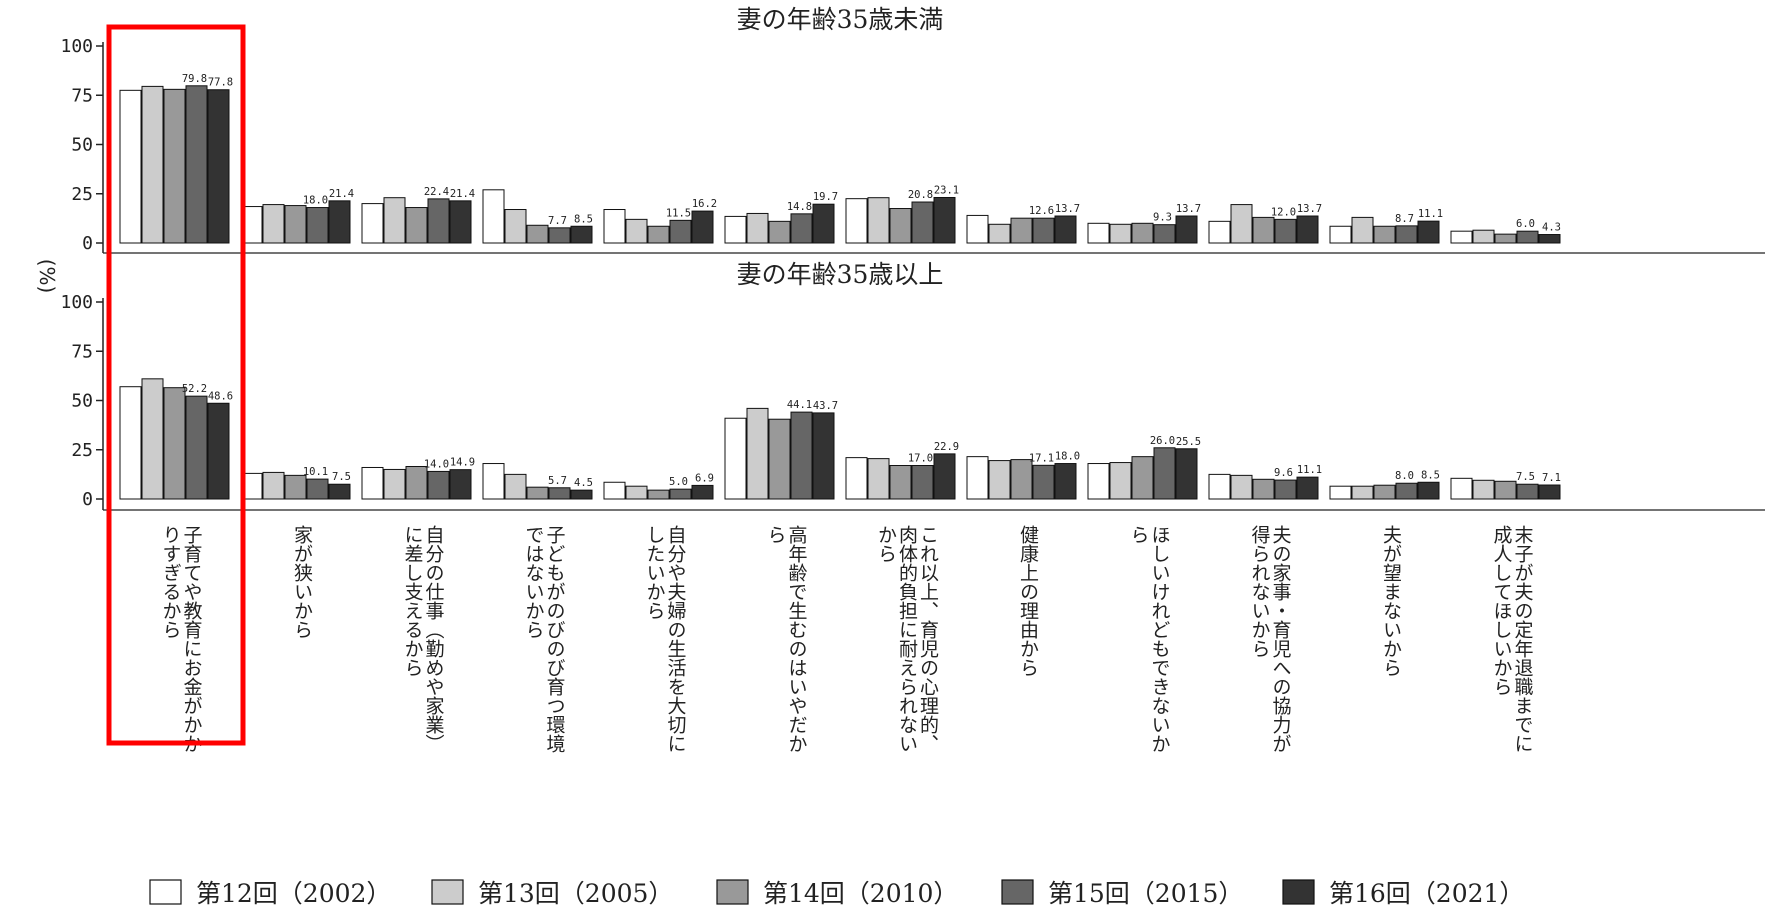 Image resolution: width=1765 pixels, height=905 pixels. Describe the element at coordinates (302, 582) in the screenshot. I see `category-label-line: 家が狭いから` at that location.